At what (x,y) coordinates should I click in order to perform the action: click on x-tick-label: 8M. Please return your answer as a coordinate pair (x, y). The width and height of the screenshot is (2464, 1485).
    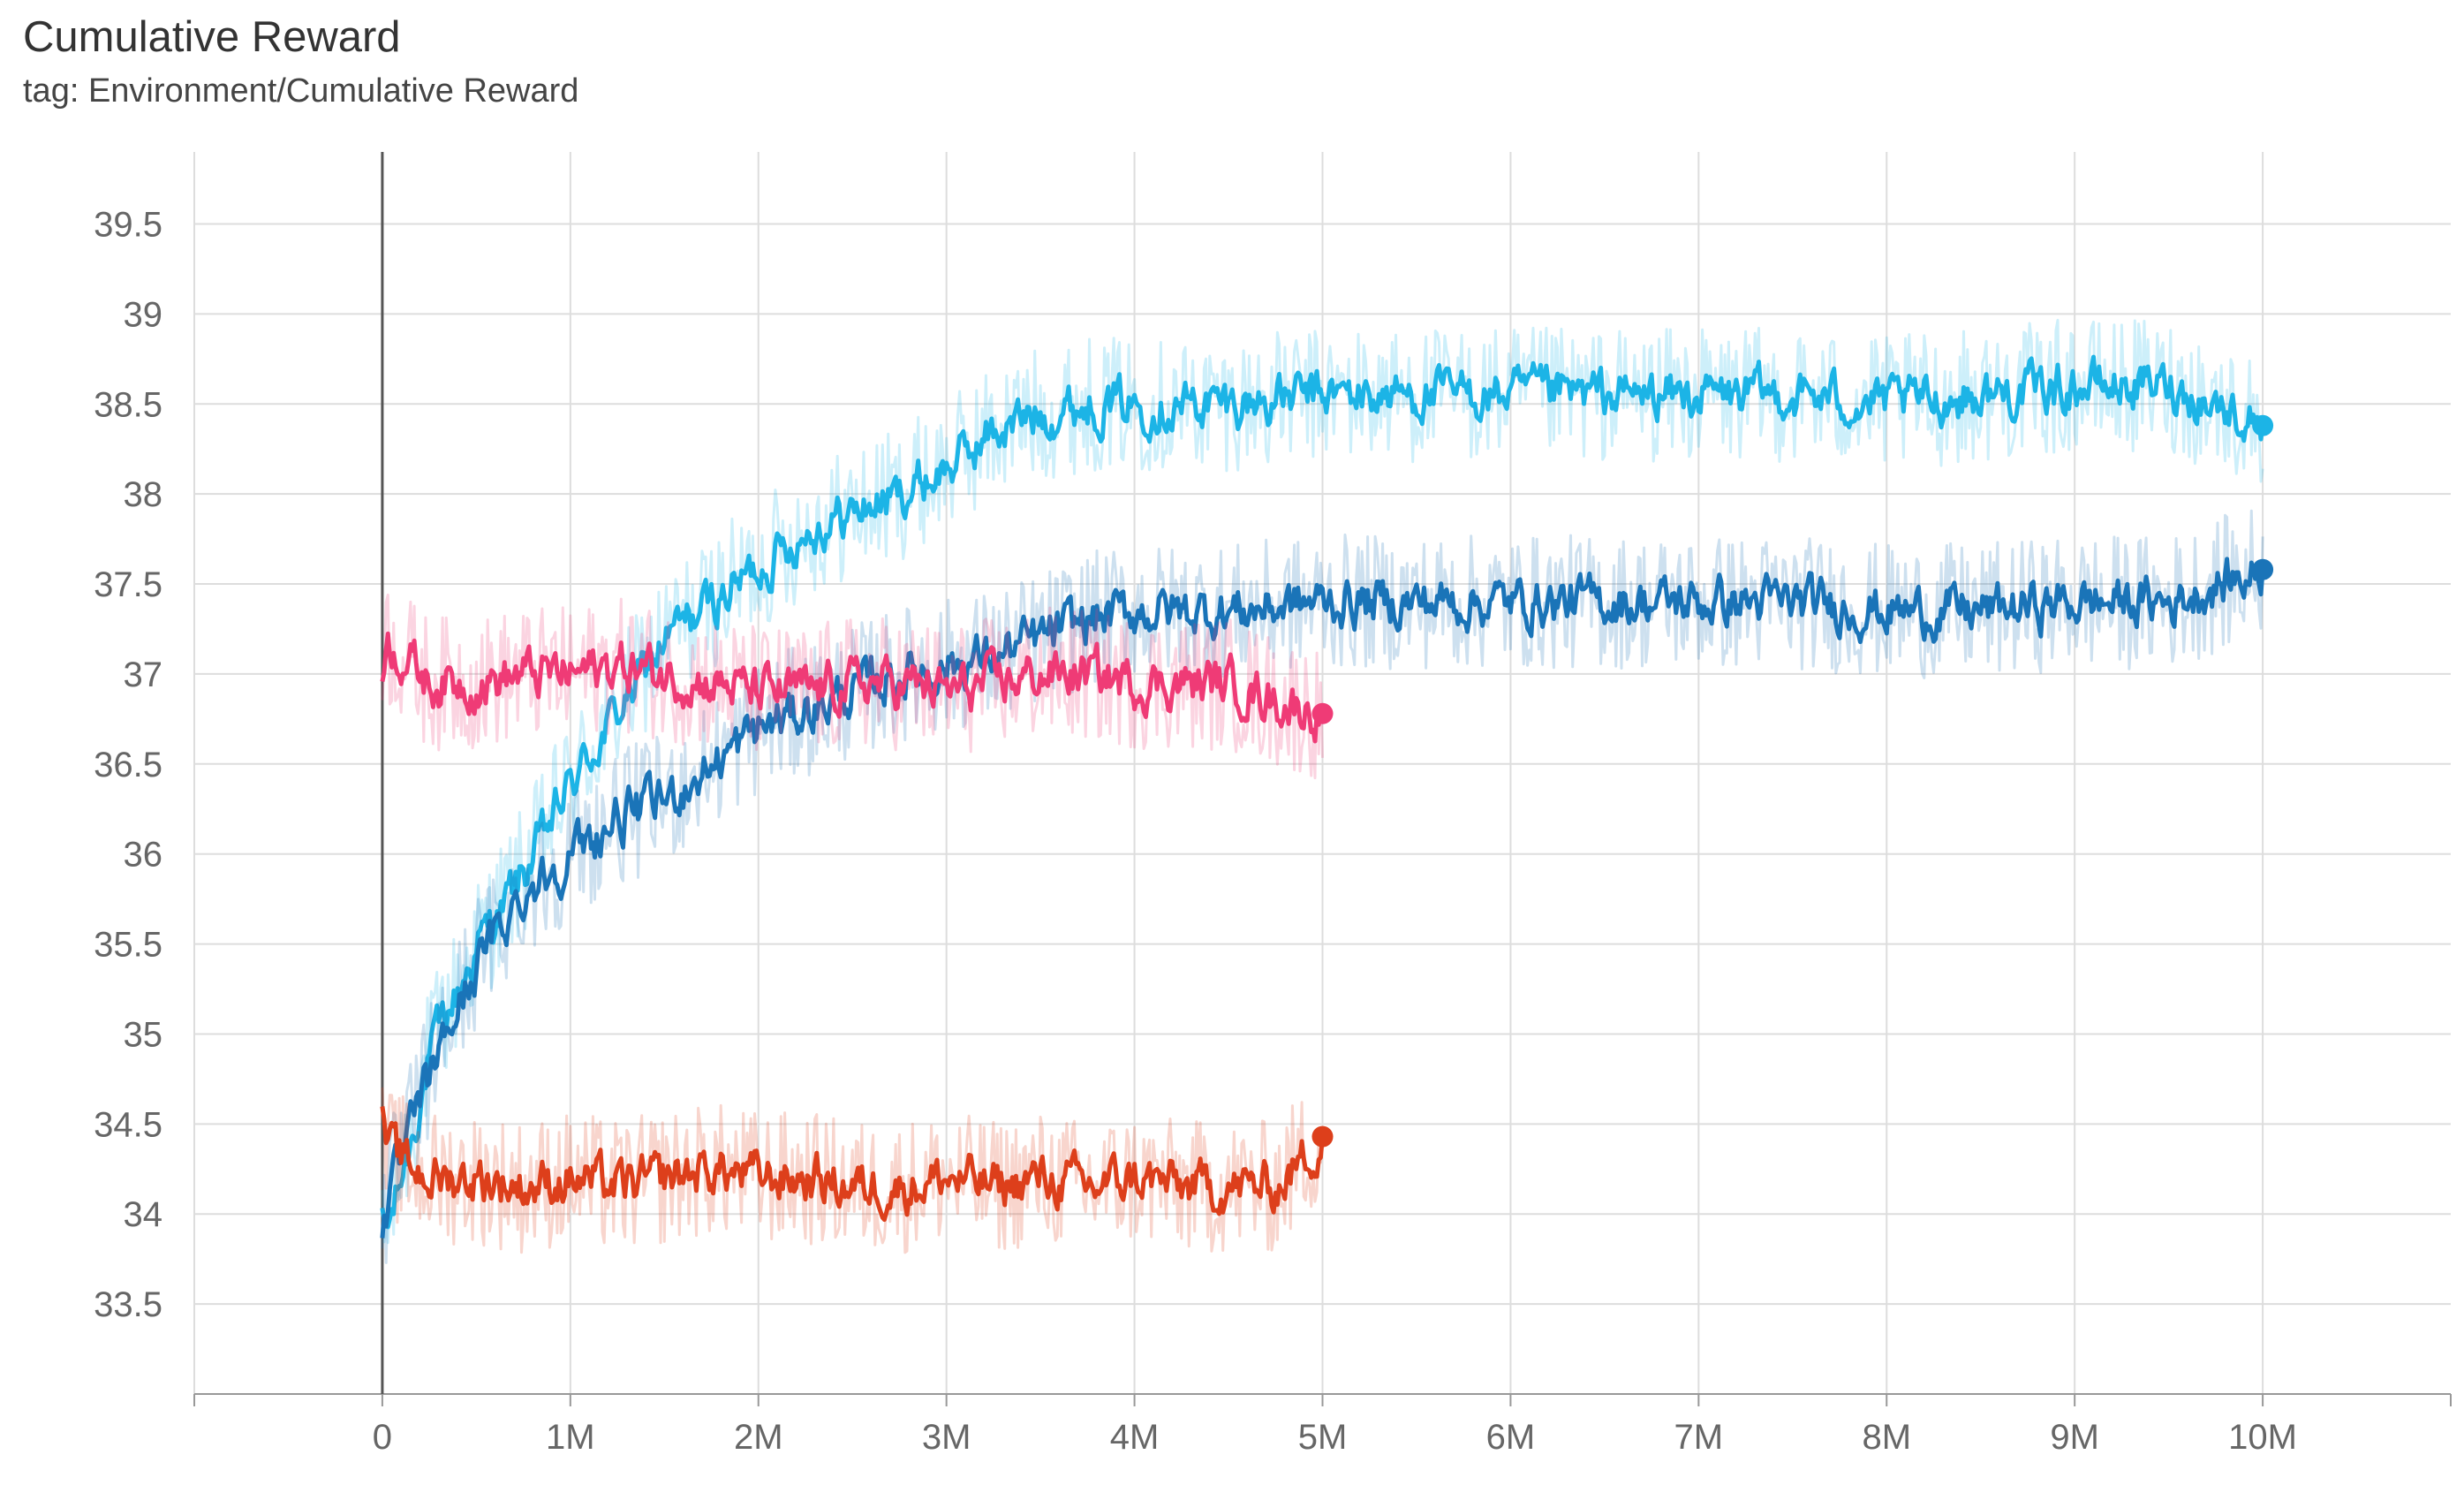
    Looking at the image, I should click on (1886, 1438).